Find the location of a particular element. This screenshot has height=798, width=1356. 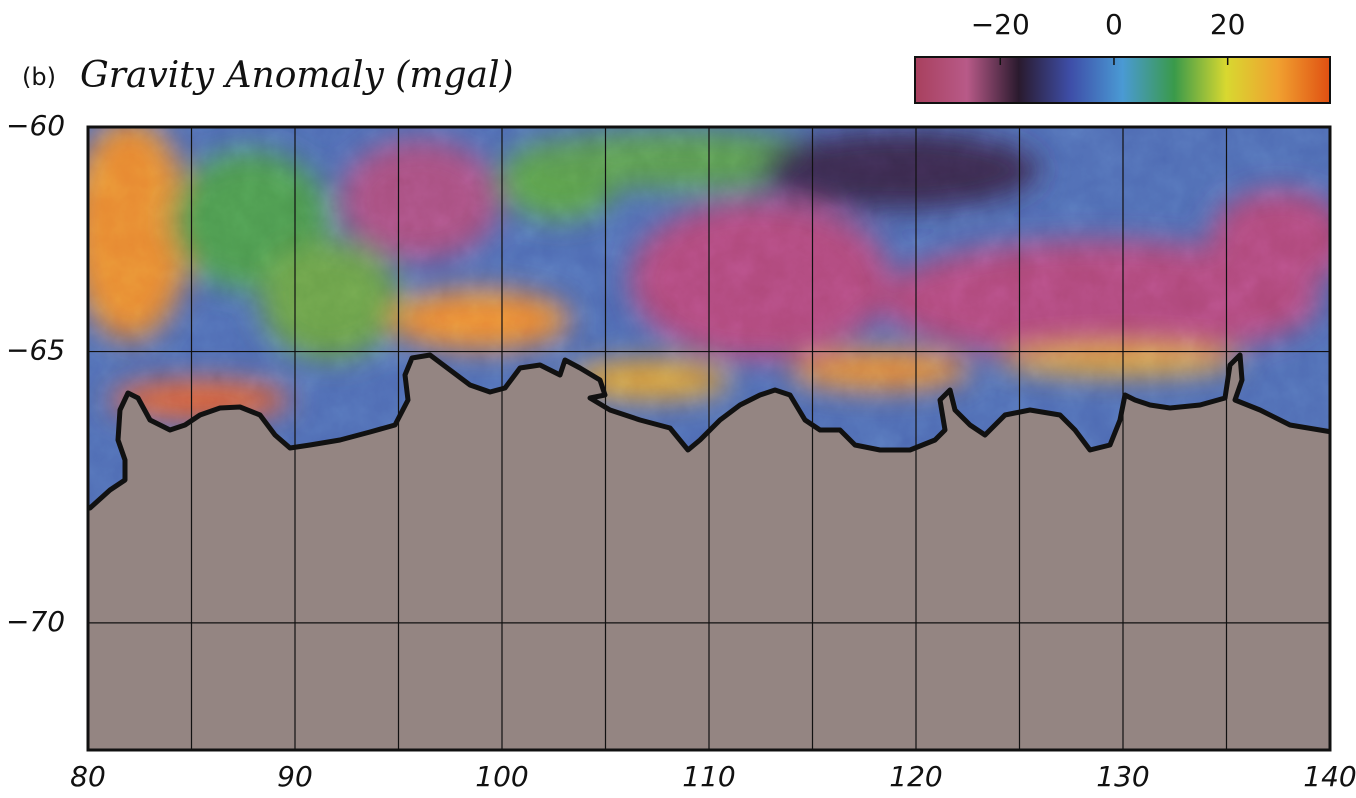

x-tick-label: 80 is located at coordinates (88, 776).